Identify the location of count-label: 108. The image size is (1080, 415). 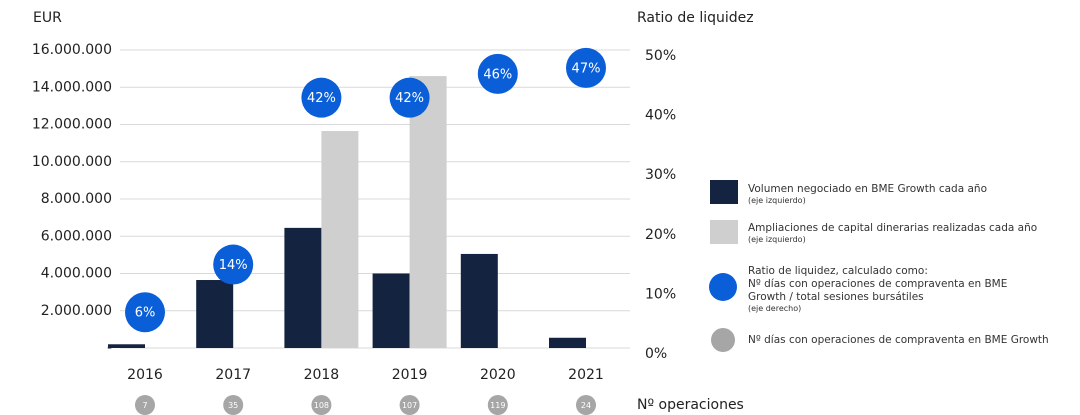
(321, 405).